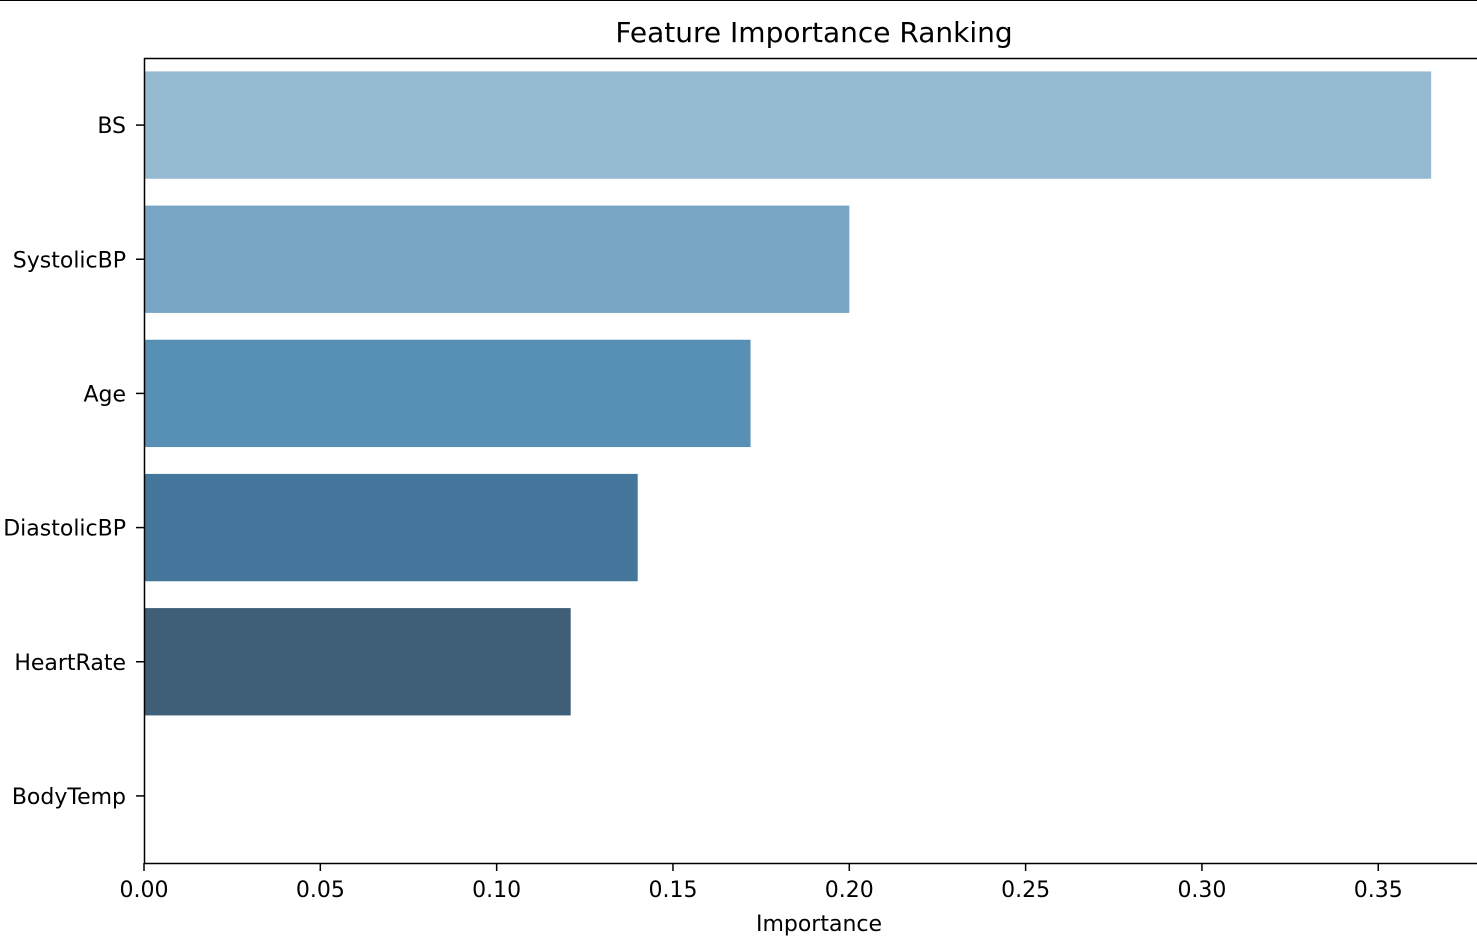 This screenshot has width=1477, height=937. What do you see at coordinates (496, 890) in the screenshot?
I see `x-tick-label: 0.10` at bounding box center [496, 890].